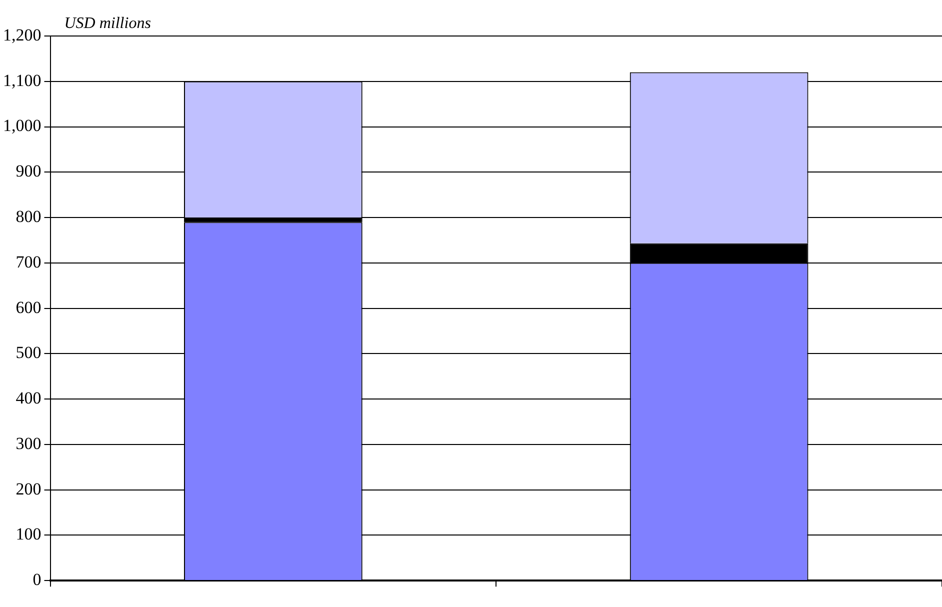 The width and height of the screenshot is (942, 607). Describe the element at coordinates (22, 80) in the screenshot. I see `y-tick-label: 1,100` at that location.